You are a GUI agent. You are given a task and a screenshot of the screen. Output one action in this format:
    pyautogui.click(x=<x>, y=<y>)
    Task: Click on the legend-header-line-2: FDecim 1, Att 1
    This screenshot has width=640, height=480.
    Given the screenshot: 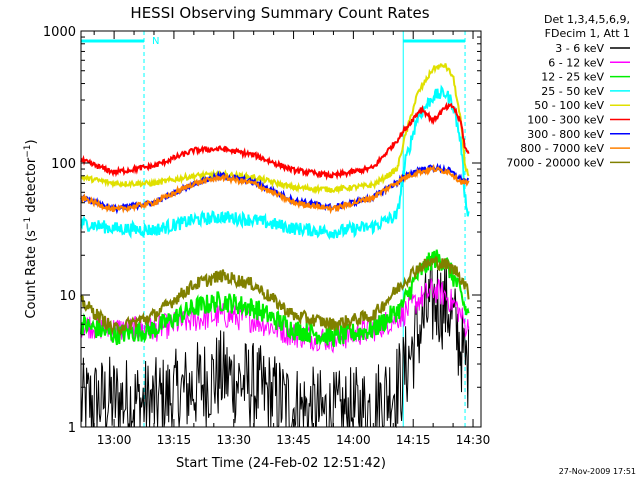 What is the action you would take?
    pyautogui.click(x=587, y=33)
    